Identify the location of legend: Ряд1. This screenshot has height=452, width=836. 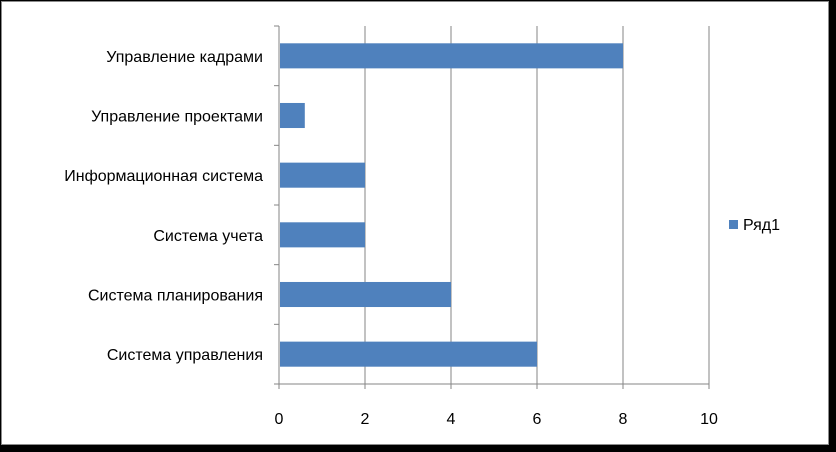
(754, 225).